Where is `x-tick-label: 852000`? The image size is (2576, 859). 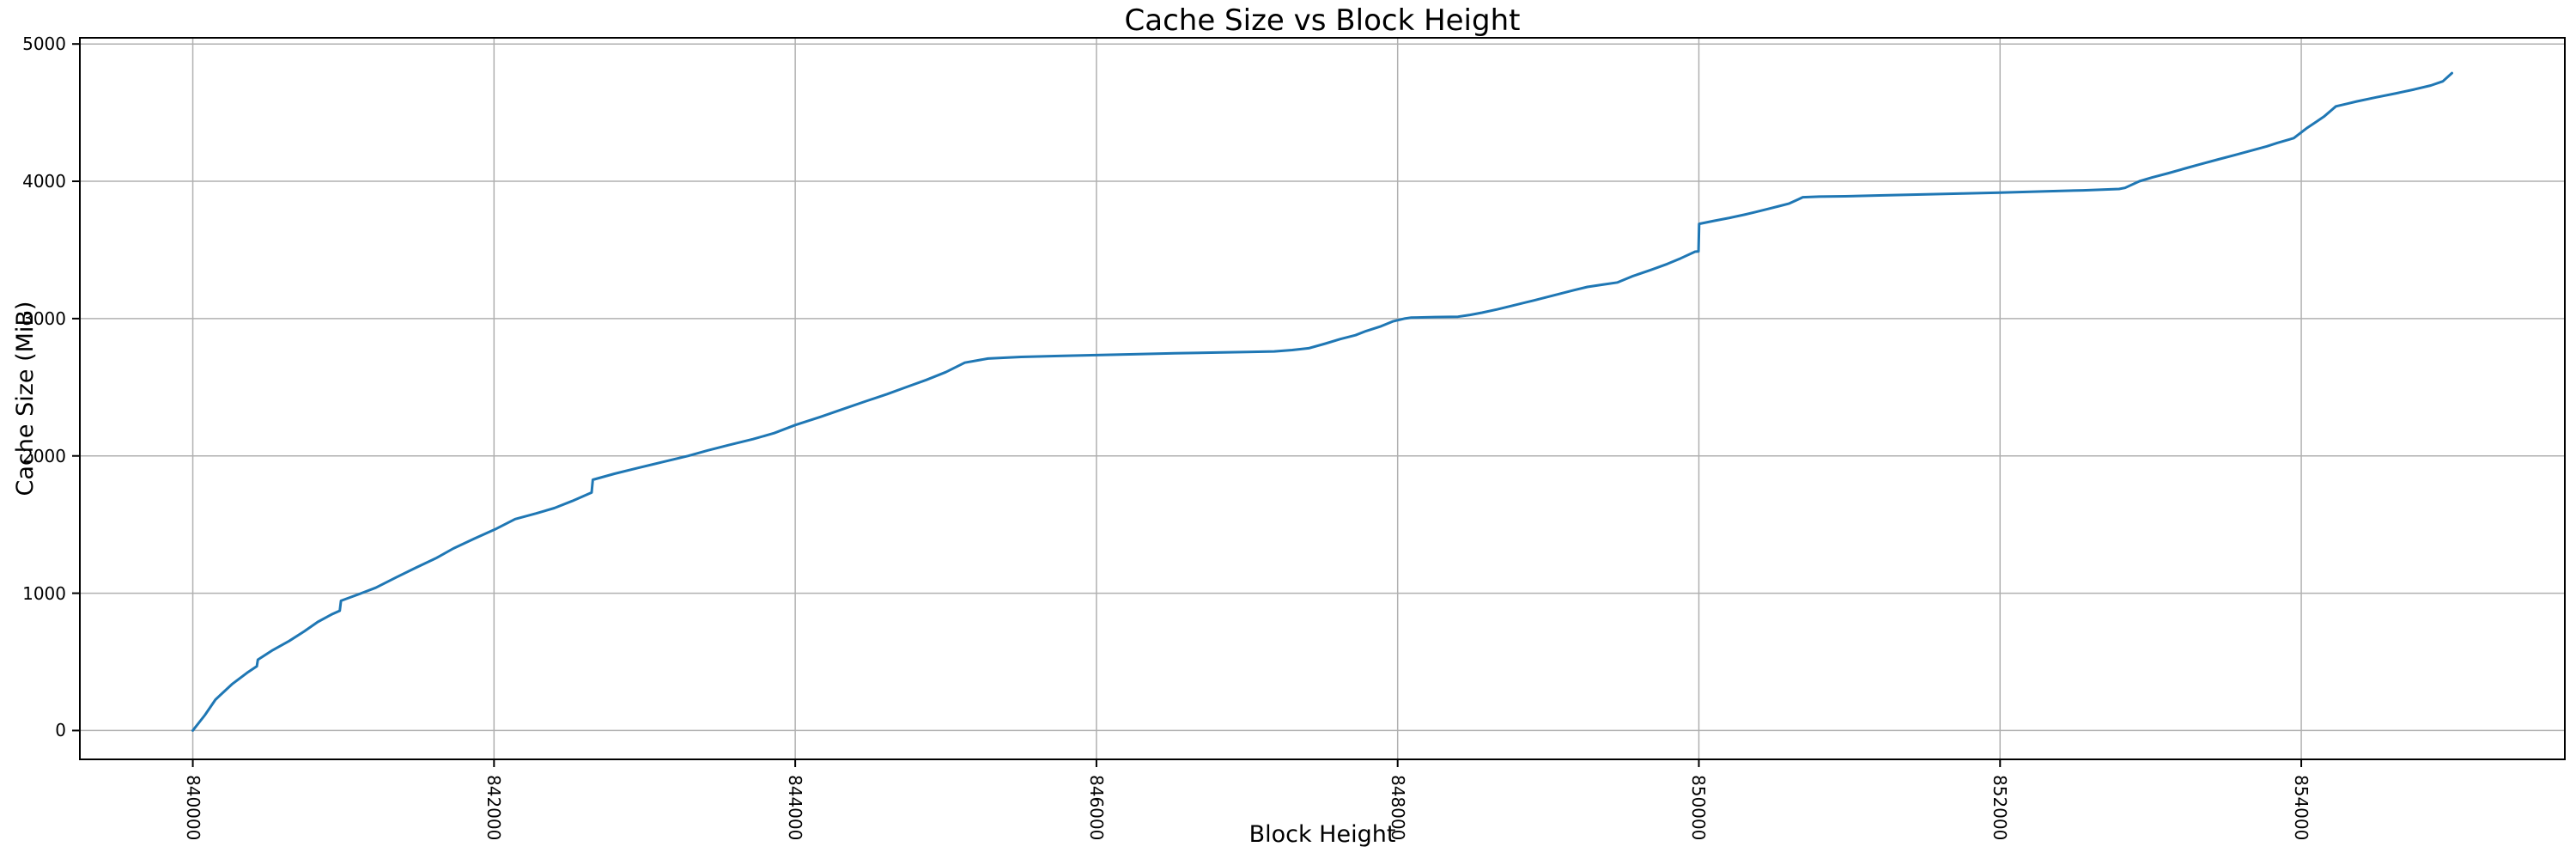 x-tick-label: 852000 is located at coordinates (2001, 808).